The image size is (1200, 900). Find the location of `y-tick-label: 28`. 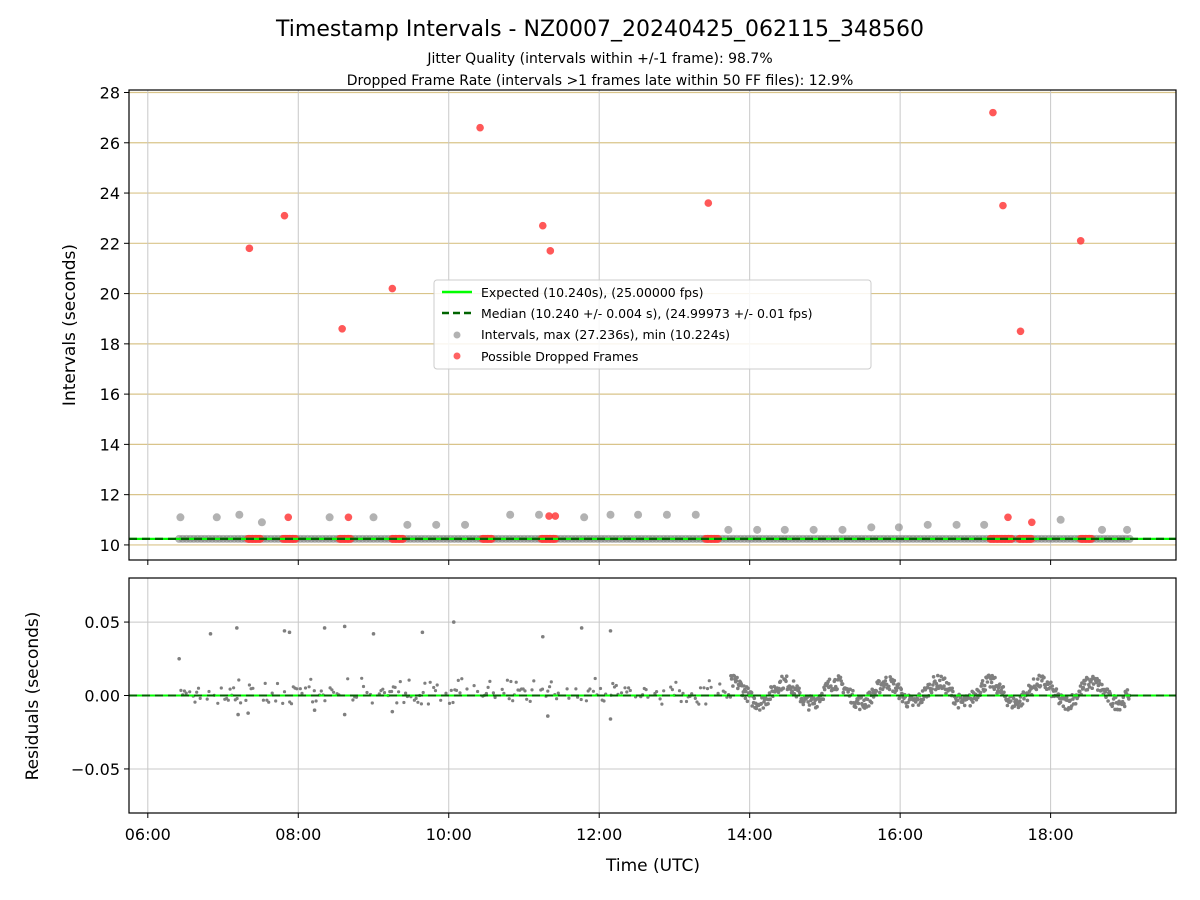

y-tick-label: 28 is located at coordinates (110, 93).